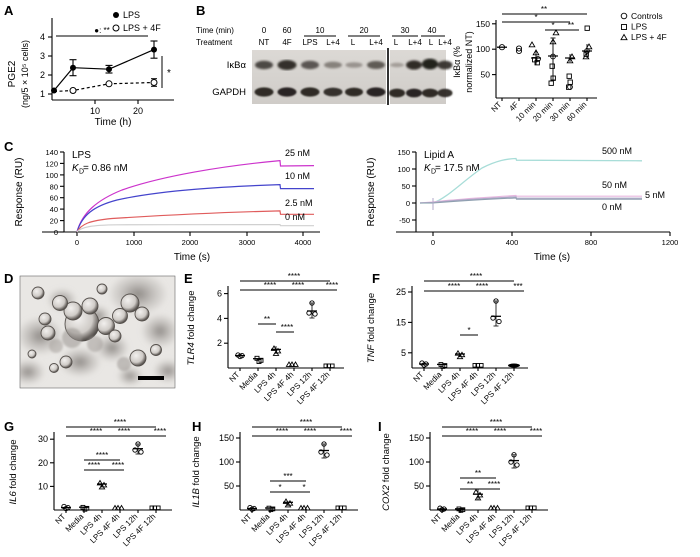 This screenshot has width=700, height=557. I want to click on panel-i-y-ticks: 50 100 150, so click(419, 462).